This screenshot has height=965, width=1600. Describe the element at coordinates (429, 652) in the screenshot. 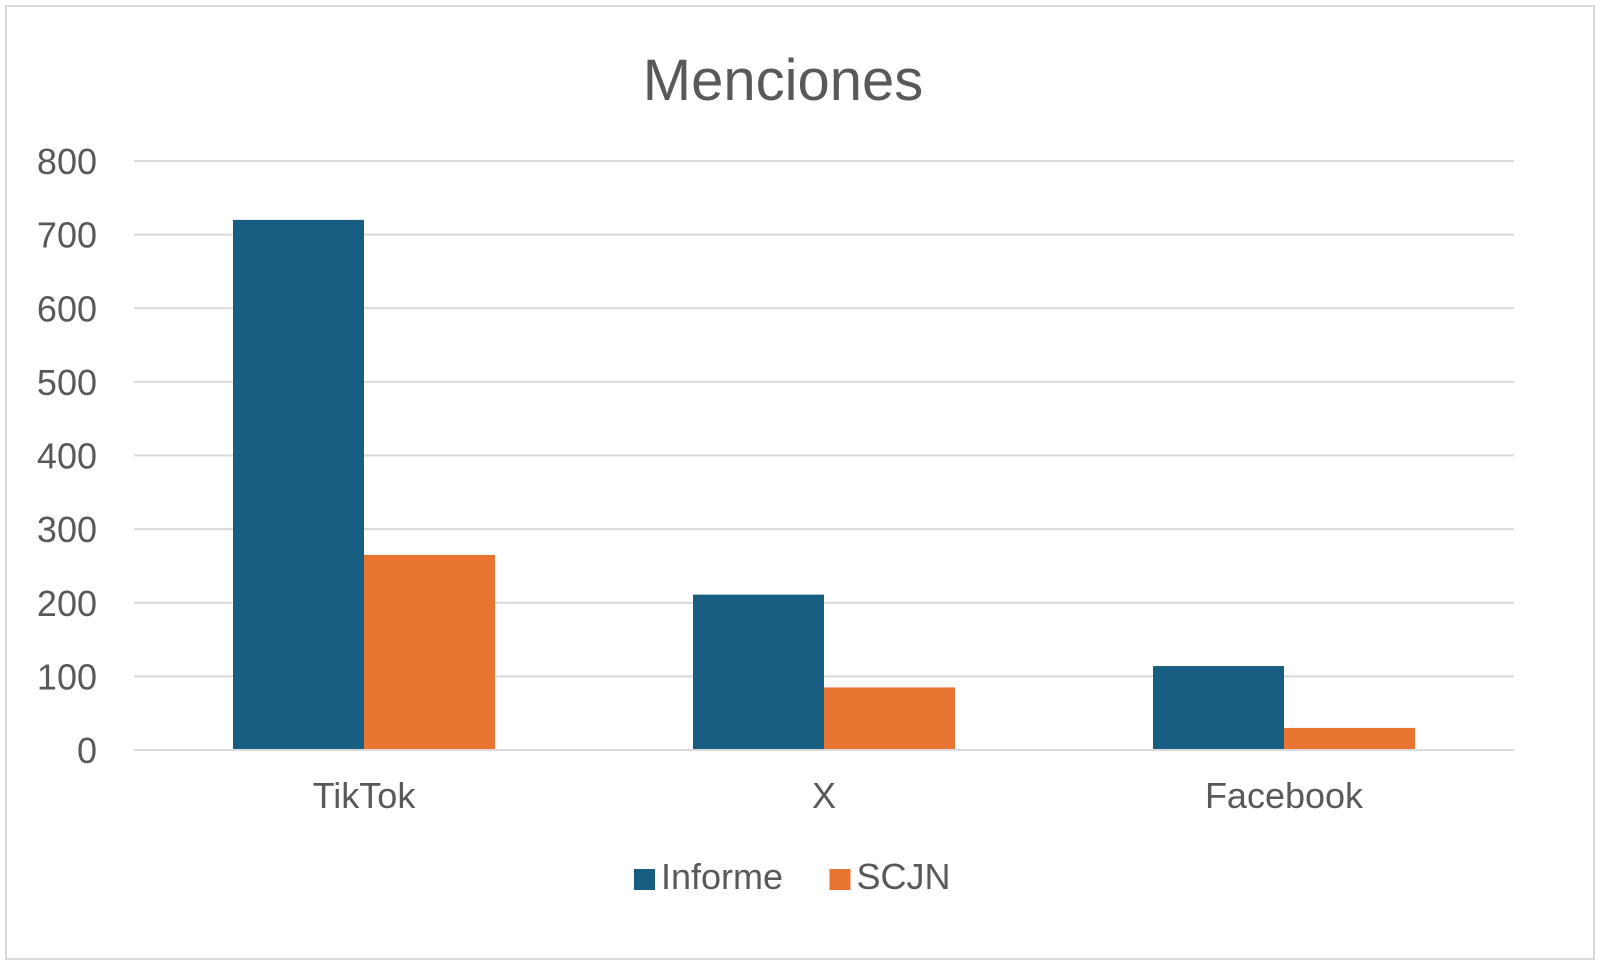

I see `bar-scjn-tiktok` at that location.